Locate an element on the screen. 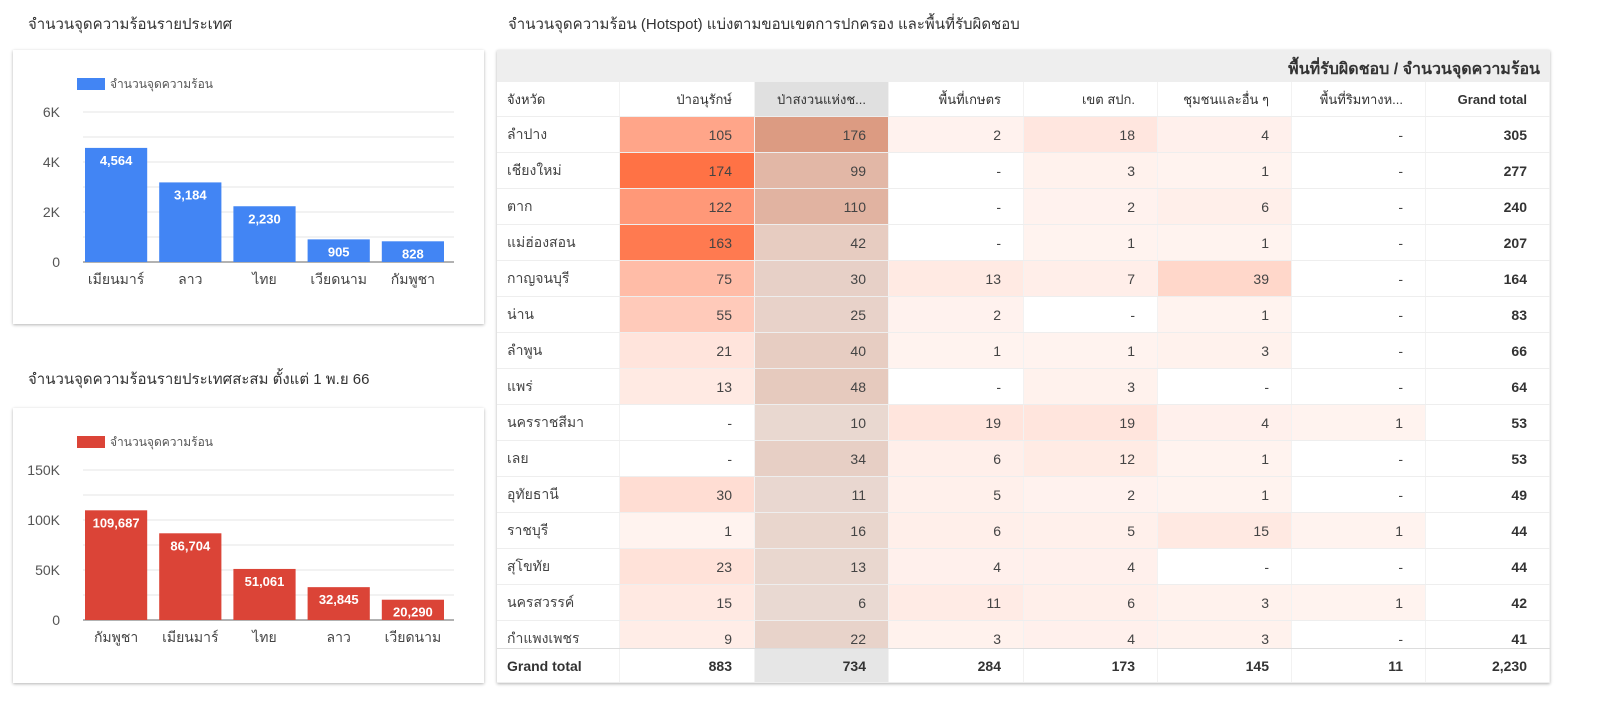 Image resolution: width=1600 pixels, height=720 pixels. bar-data-label: 86,704 is located at coordinates (190, 545).